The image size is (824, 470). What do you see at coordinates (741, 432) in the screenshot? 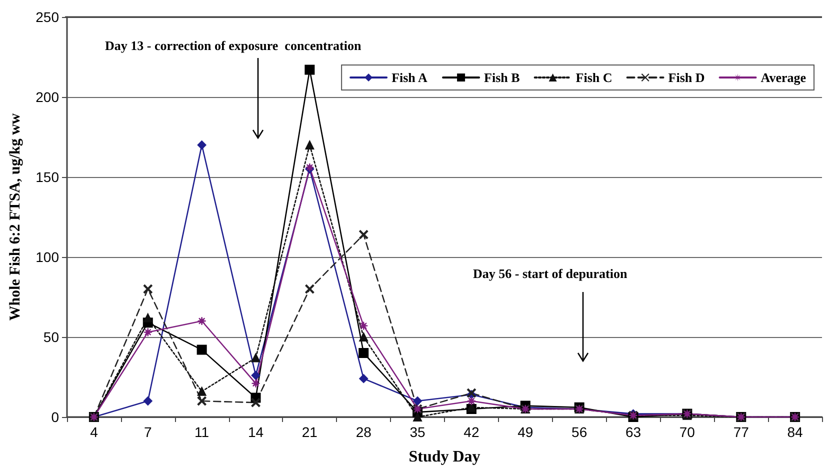
I see `x-tick-label: 77` at bounding box center [741, 432].